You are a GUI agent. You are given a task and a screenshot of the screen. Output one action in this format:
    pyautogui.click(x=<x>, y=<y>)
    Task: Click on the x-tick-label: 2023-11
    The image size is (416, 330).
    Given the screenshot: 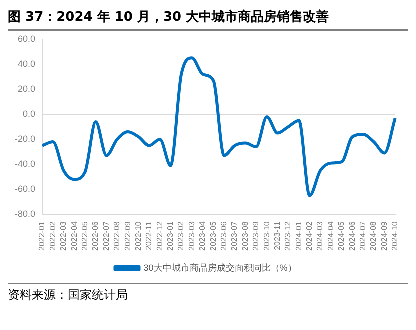 What is the action you would take?
    pyautogui.click(x=277, y=235)
    